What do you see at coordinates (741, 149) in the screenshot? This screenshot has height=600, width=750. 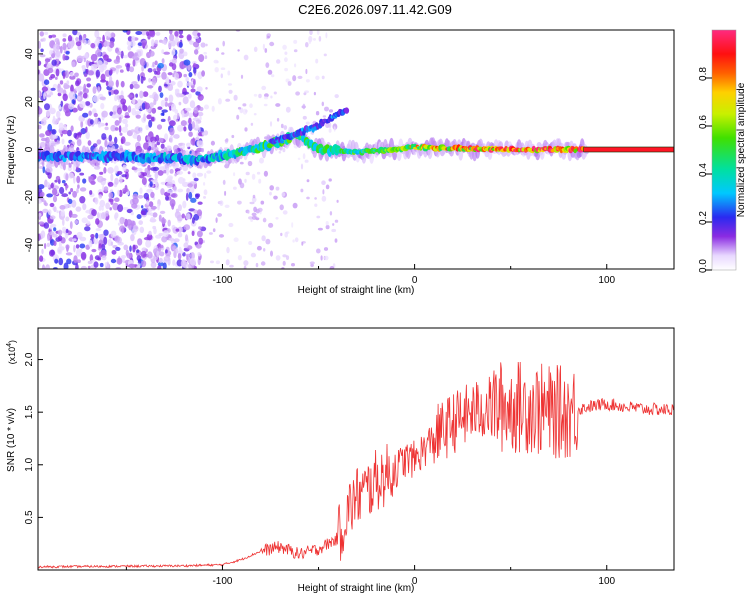 I see `colorbar-label: Normalized spectral amplitude` at bounding box center [741, 149].